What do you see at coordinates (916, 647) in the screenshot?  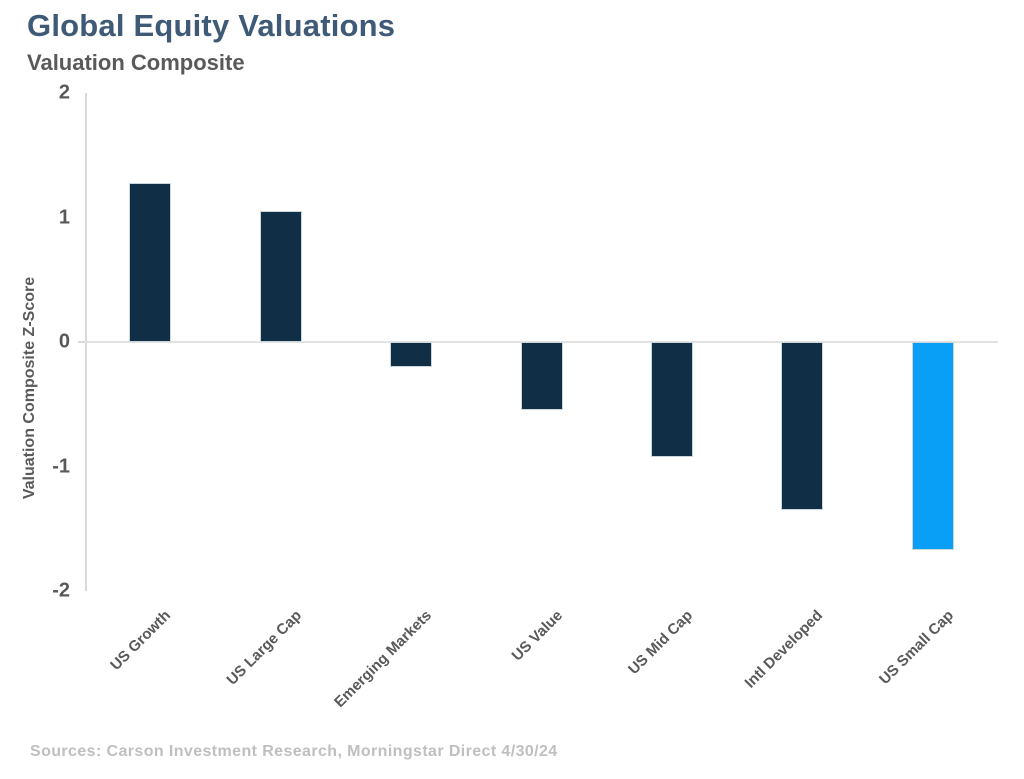 I see `x-axis-label-us-small-cap: US Small Cap` at bounding box center [916, 647].